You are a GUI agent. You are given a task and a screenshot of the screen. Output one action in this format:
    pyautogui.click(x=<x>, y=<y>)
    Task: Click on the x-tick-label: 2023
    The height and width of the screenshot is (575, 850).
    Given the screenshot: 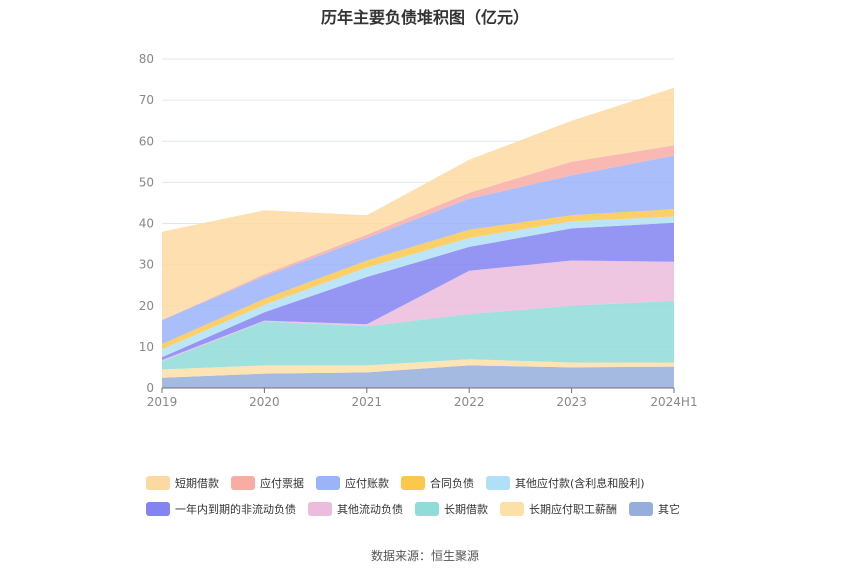 What is the action you would take?
    pyautogui.click(x=571, y=402)
    